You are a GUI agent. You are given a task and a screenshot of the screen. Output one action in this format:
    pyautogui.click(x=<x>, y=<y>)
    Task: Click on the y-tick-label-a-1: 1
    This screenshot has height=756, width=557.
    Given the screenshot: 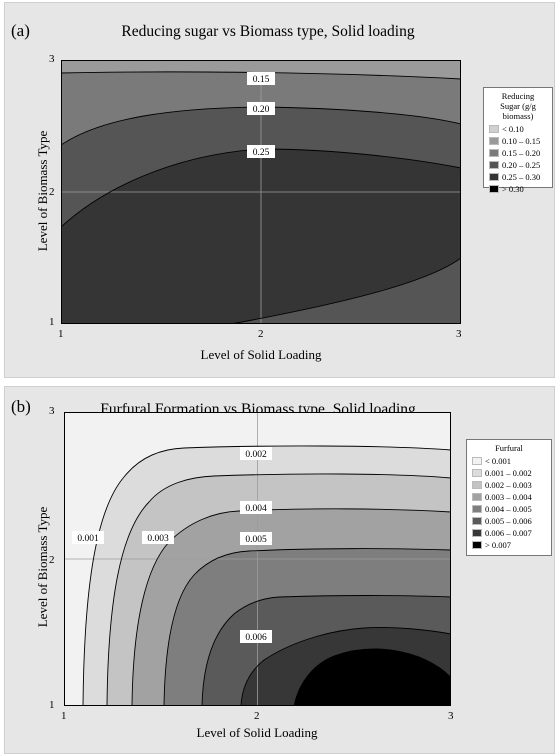 What is the action you would take?
    pyautogui.click(x=52, y=322)
    